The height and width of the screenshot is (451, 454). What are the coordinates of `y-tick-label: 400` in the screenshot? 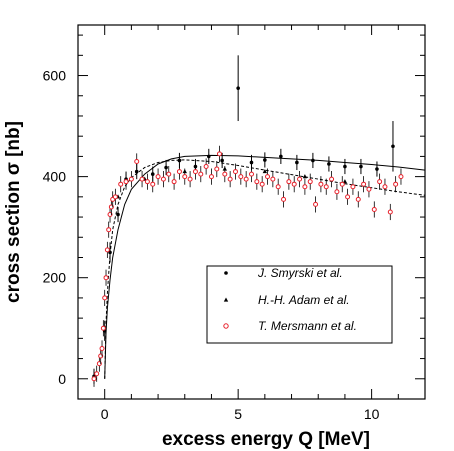 It's located at (55, 177).